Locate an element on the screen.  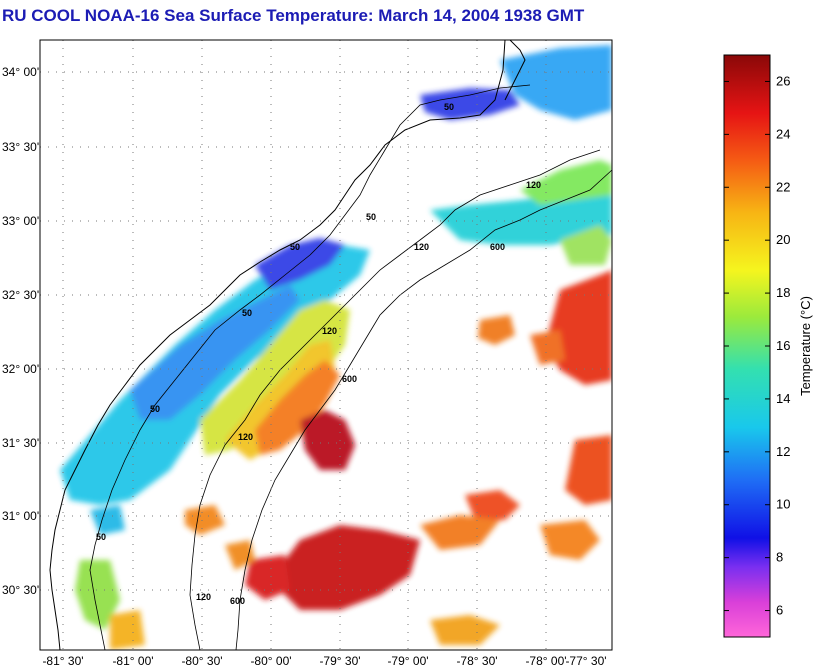
lat-label: 33° 30' is located at coordinates (20, 147).